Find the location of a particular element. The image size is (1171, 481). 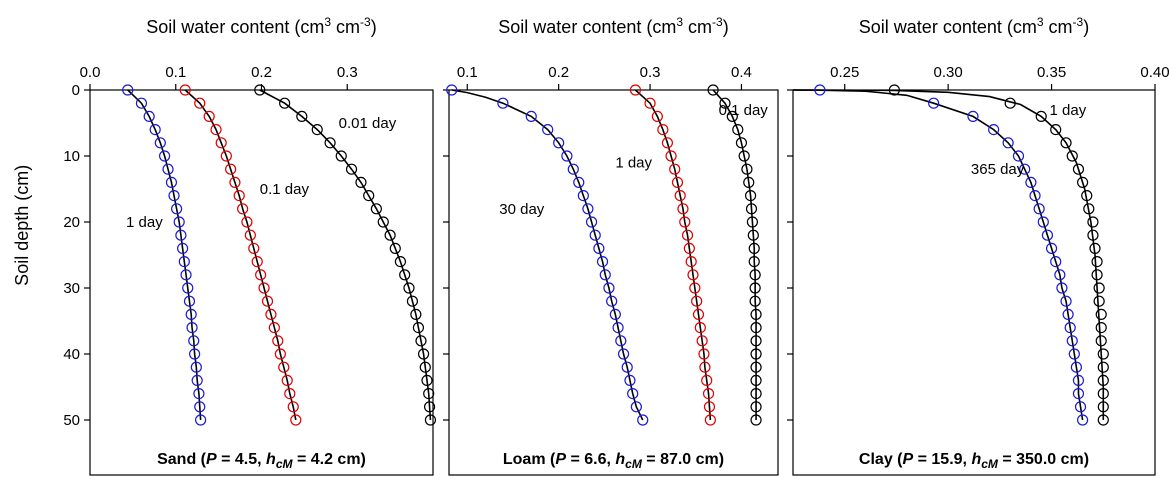

panel-label: Sand (P = 4.5, hcM = 4.2 cm) is located at coordinates (261, 461).